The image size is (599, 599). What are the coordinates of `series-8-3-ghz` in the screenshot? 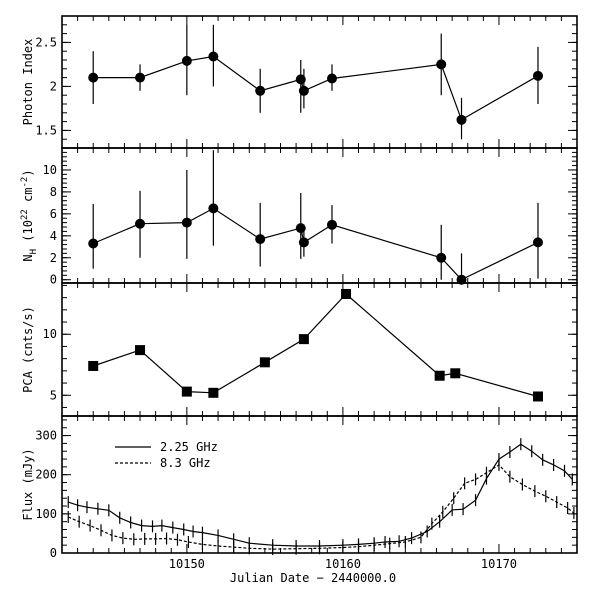 It's located at (321, 507).